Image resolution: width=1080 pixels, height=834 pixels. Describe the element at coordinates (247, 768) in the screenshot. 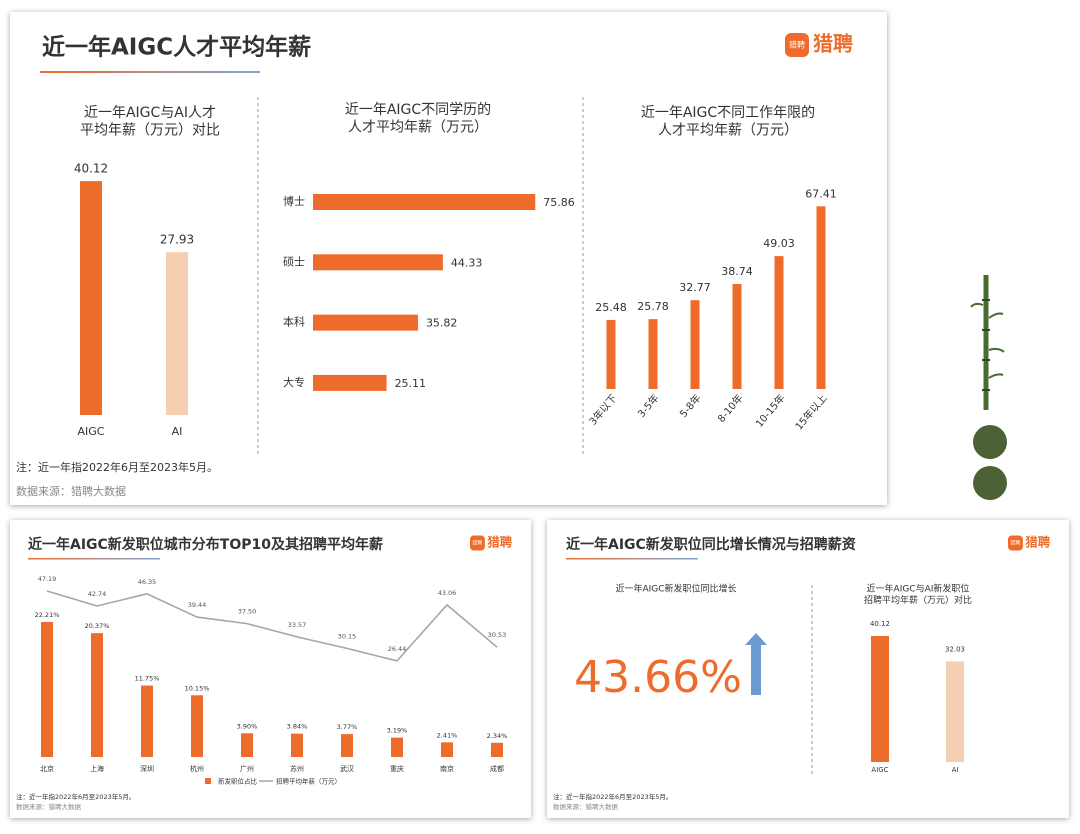

I see `category-label: 广州` at that location.